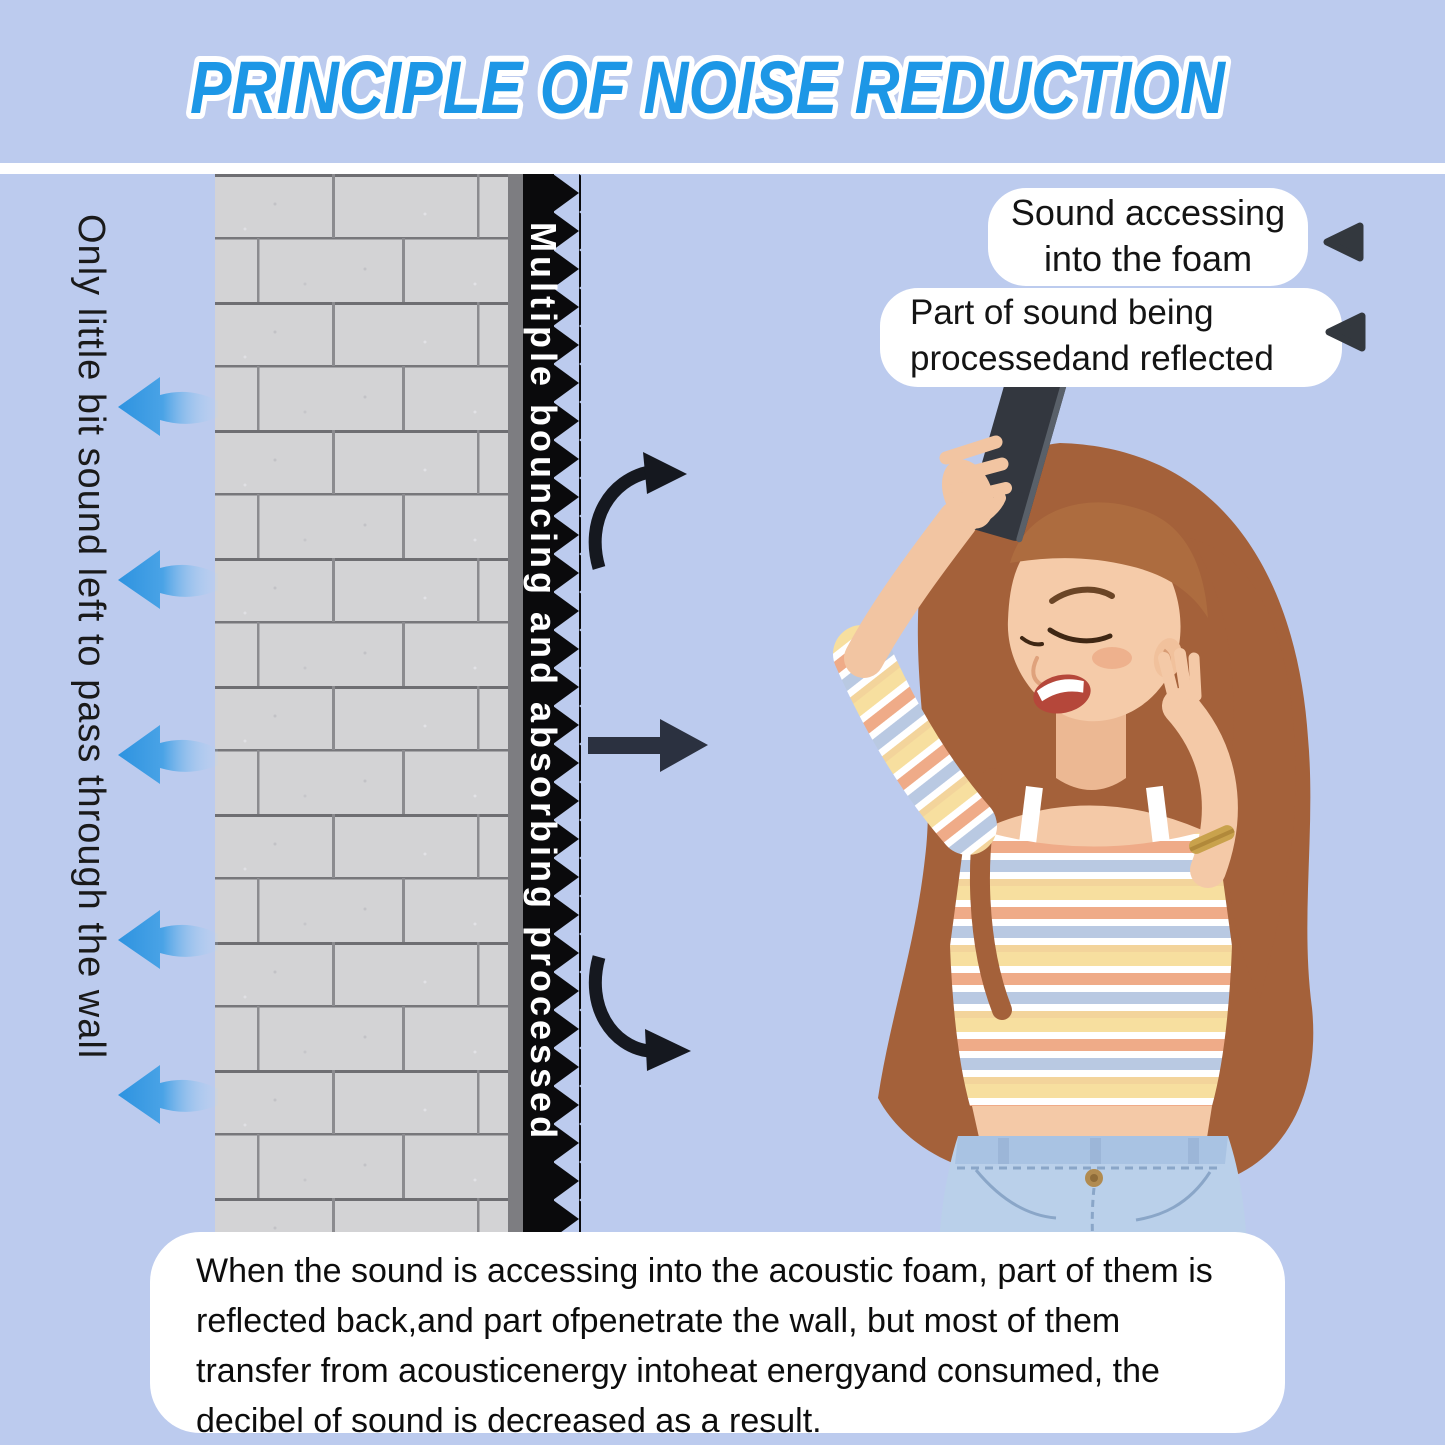 The height and width of the screenshot is (1445, 1445). Describe the element at coordinates (648, 745) in the screenshot. I see `sound-into-foam-arrow-icon` at that location.